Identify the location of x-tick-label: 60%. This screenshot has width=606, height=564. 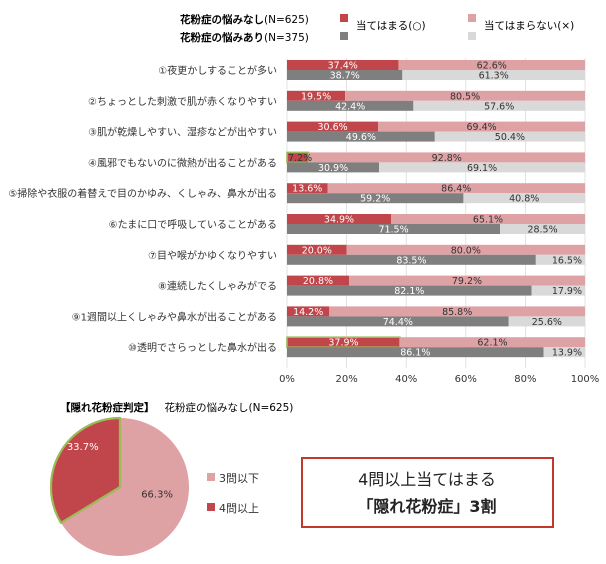
(466, 379).